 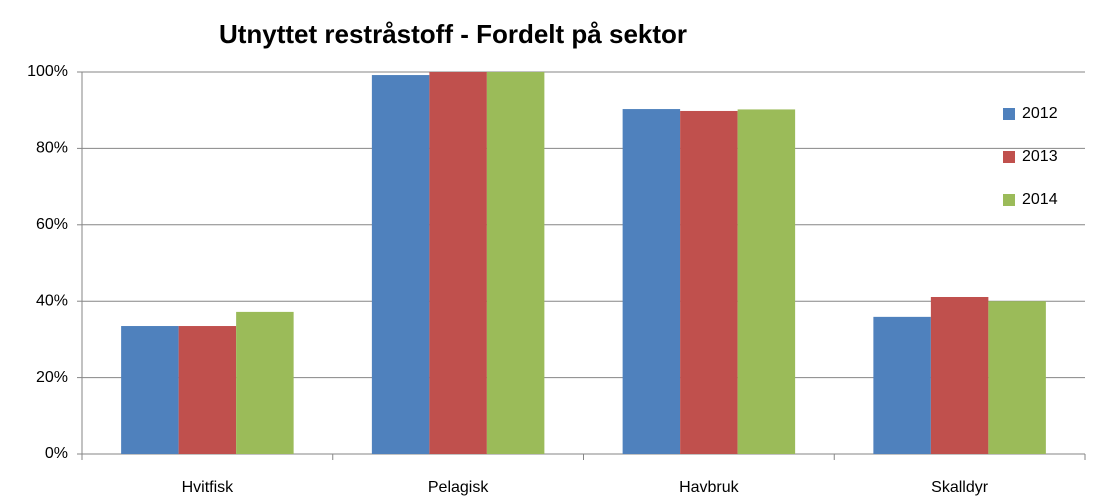 What do you see at coordinates (1040, 156) in the screenshot?
I see `legend-label: 2013` at bounding box center [1040, 156].